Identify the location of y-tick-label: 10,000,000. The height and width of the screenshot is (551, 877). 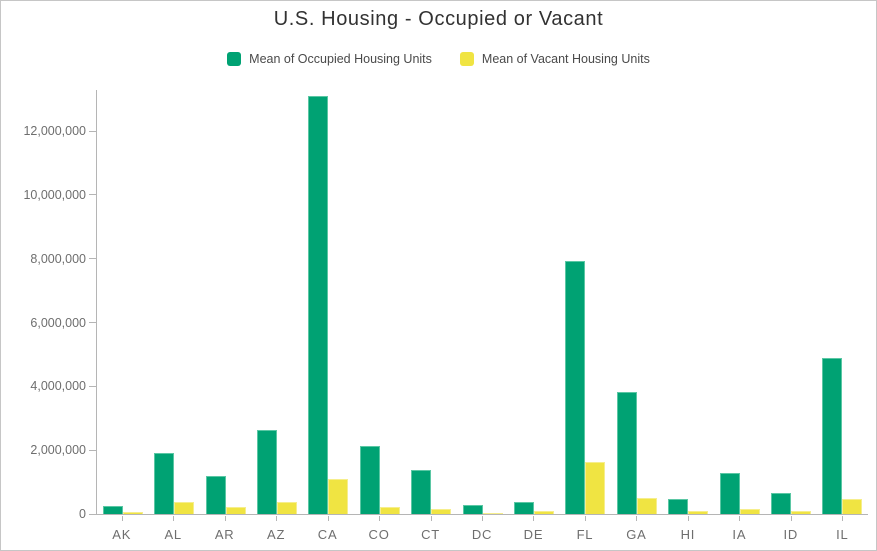
(54, 194).